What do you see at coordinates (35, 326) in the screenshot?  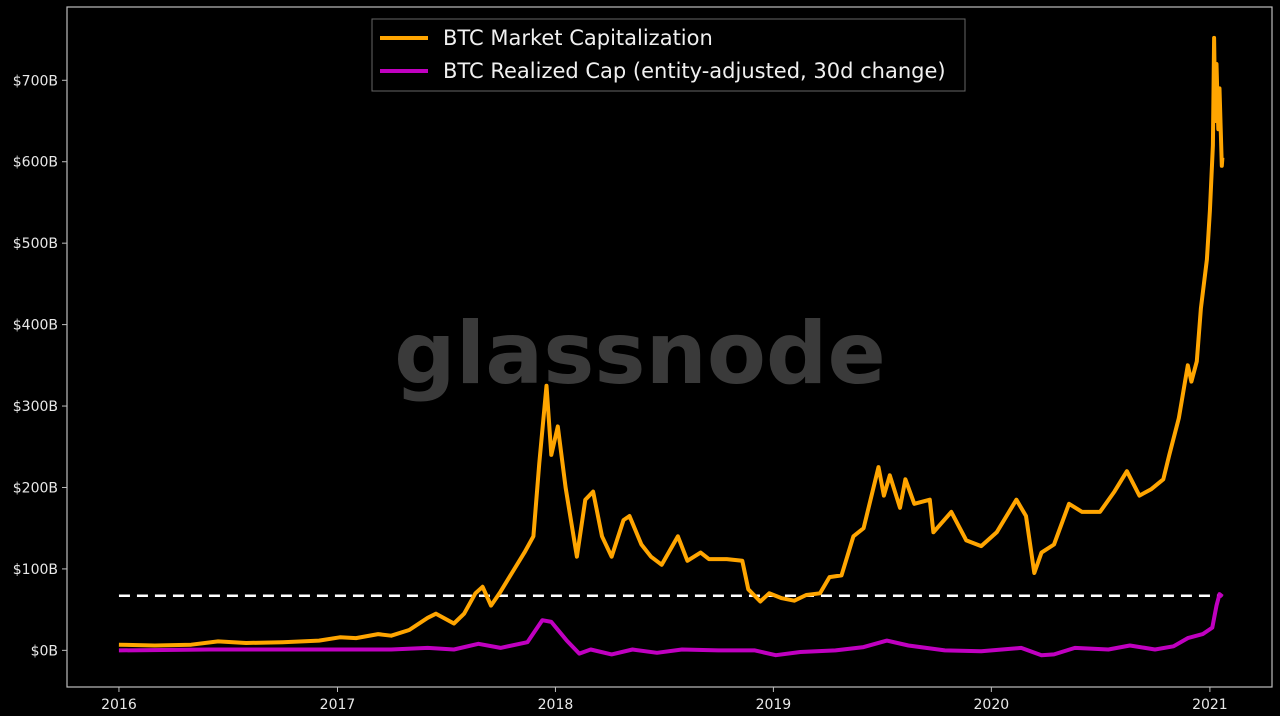 I see `y-tick-label: $400B` at bounding box center [35, 326].